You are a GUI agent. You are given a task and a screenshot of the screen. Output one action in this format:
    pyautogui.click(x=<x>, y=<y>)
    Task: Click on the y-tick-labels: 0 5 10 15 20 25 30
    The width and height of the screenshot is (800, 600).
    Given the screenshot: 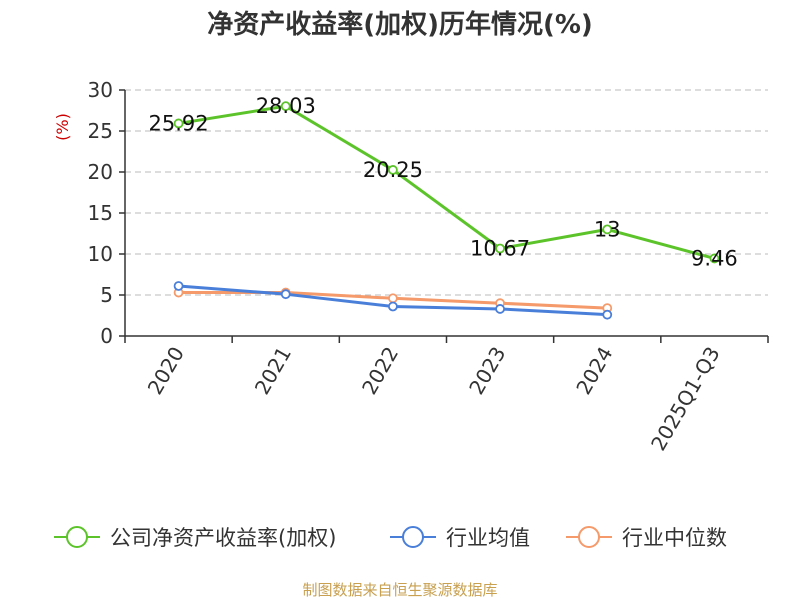 What is the action you would take?
    pyautogui.click(x=100, y=213)
    